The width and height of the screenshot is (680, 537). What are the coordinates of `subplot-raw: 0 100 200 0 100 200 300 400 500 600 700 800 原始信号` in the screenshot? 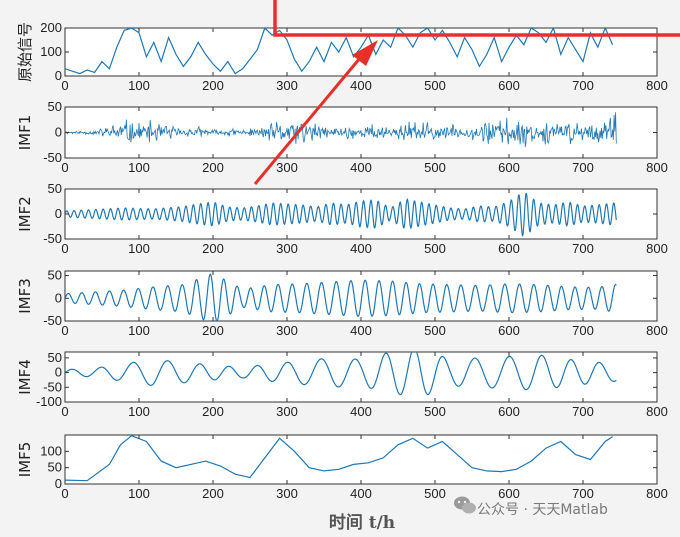 It's located at (342, 56).